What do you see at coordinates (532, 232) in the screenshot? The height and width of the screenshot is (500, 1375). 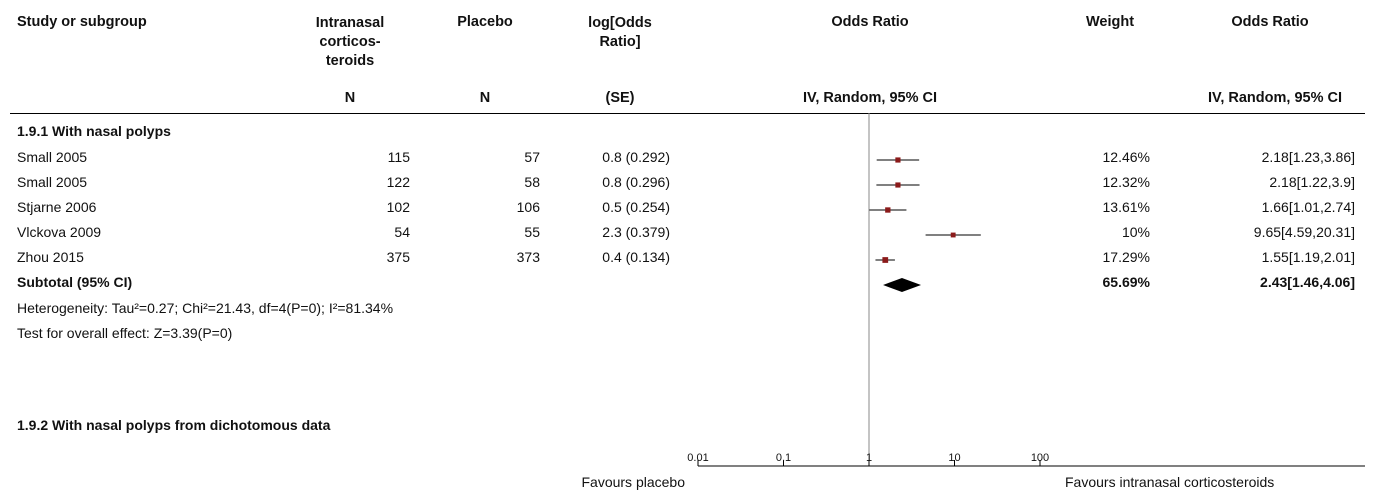 I see `control-n: 55` at bounding box center [532, 232].